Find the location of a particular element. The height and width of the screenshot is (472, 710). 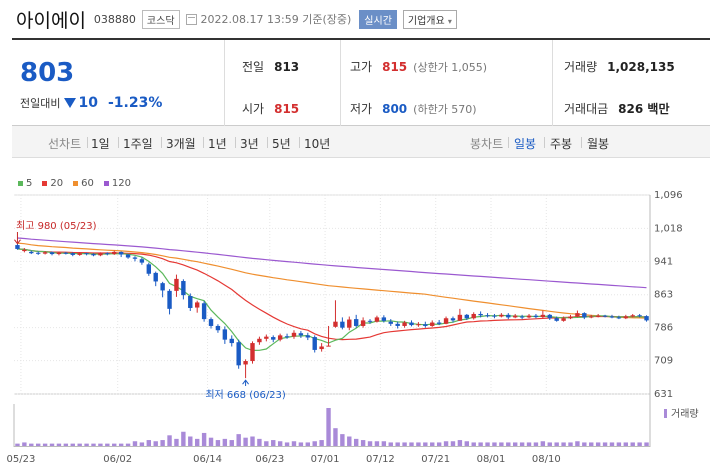

upper-limit: (상한가 1,055) is located at coordinates (450, 67).